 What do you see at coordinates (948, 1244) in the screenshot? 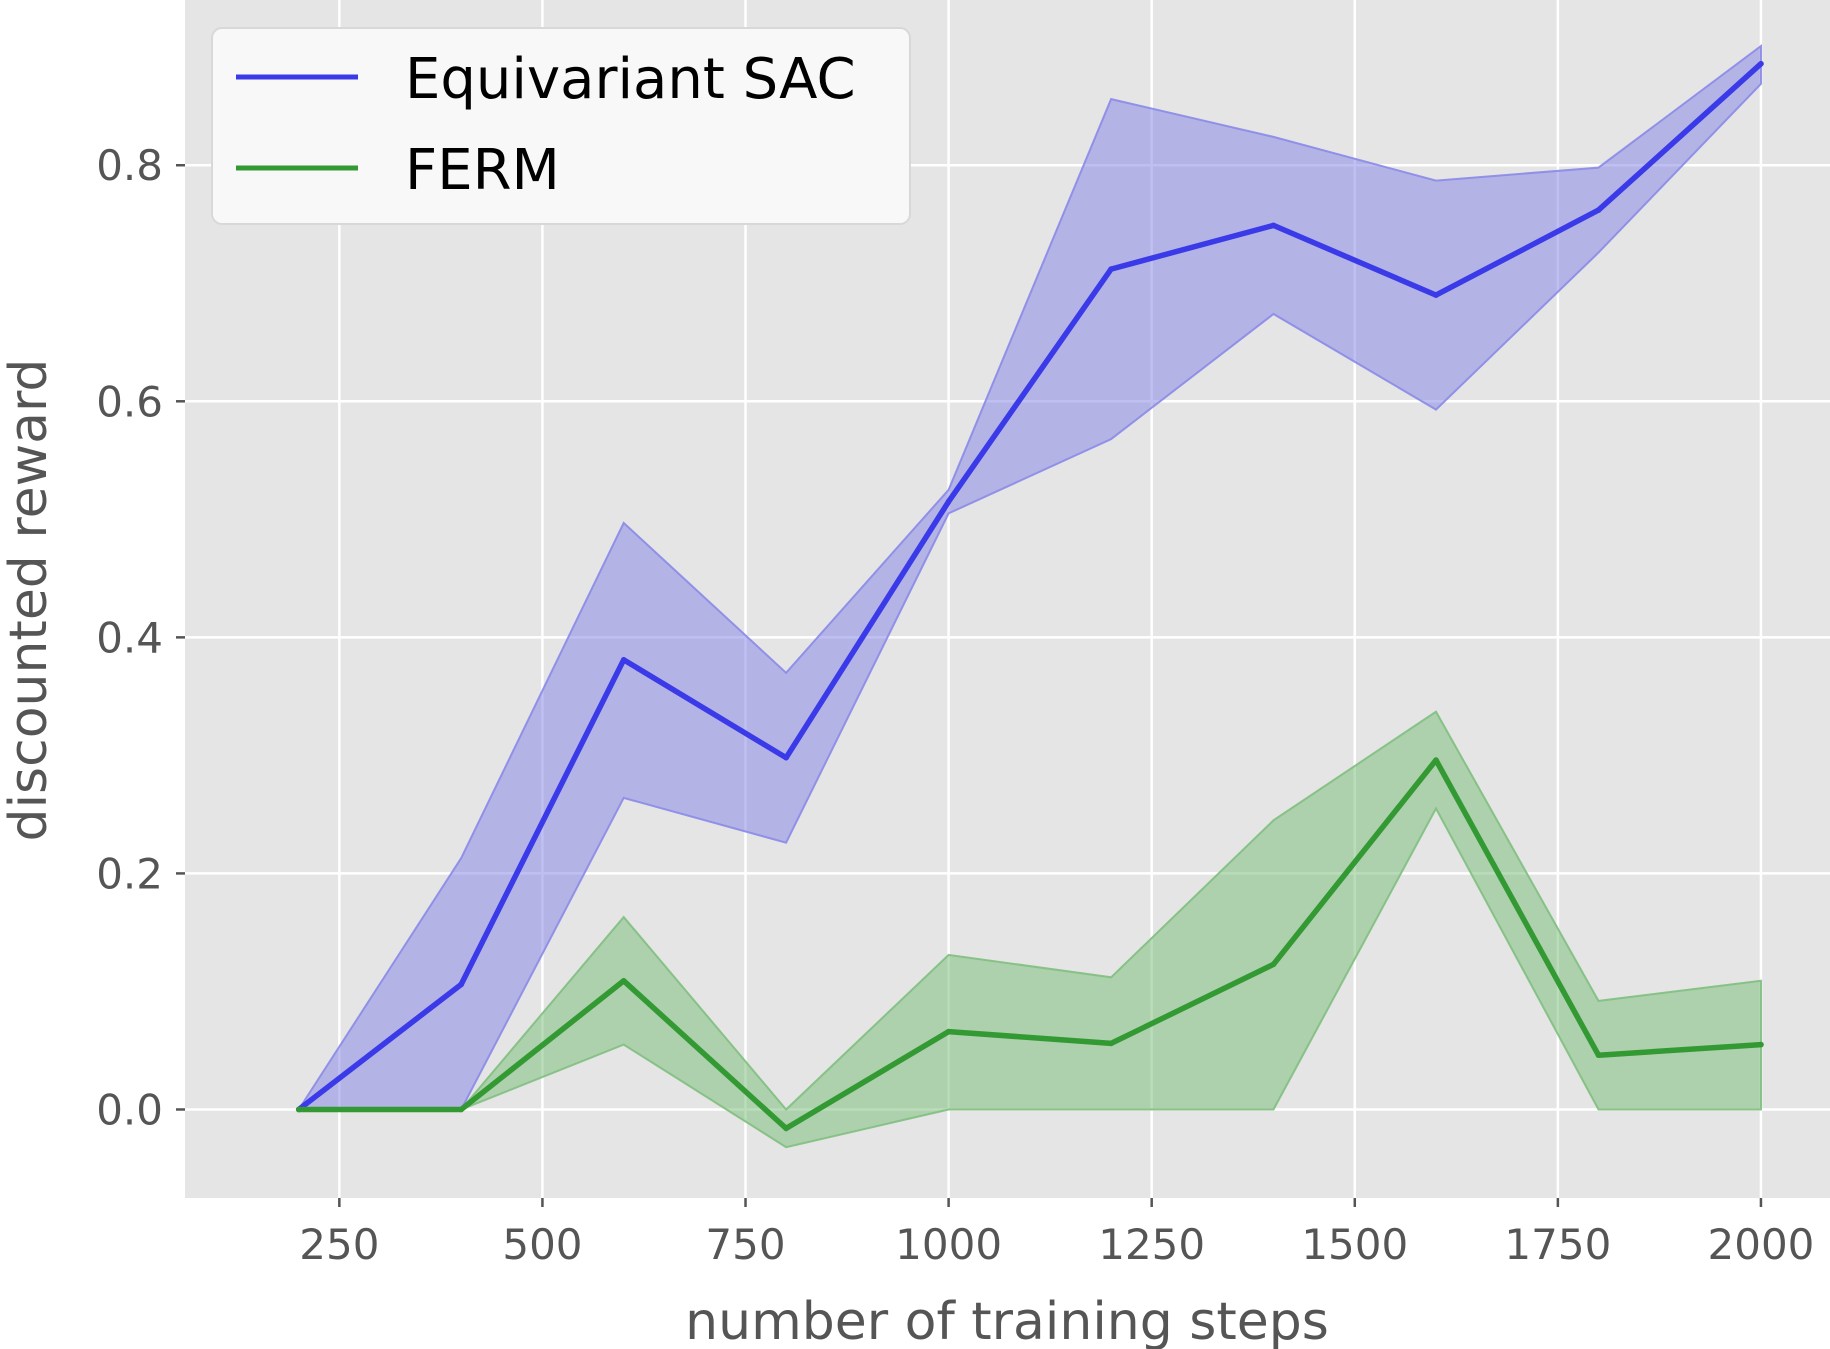
I see `x-tick-label: 1000` at bounding box center [948, 1244].